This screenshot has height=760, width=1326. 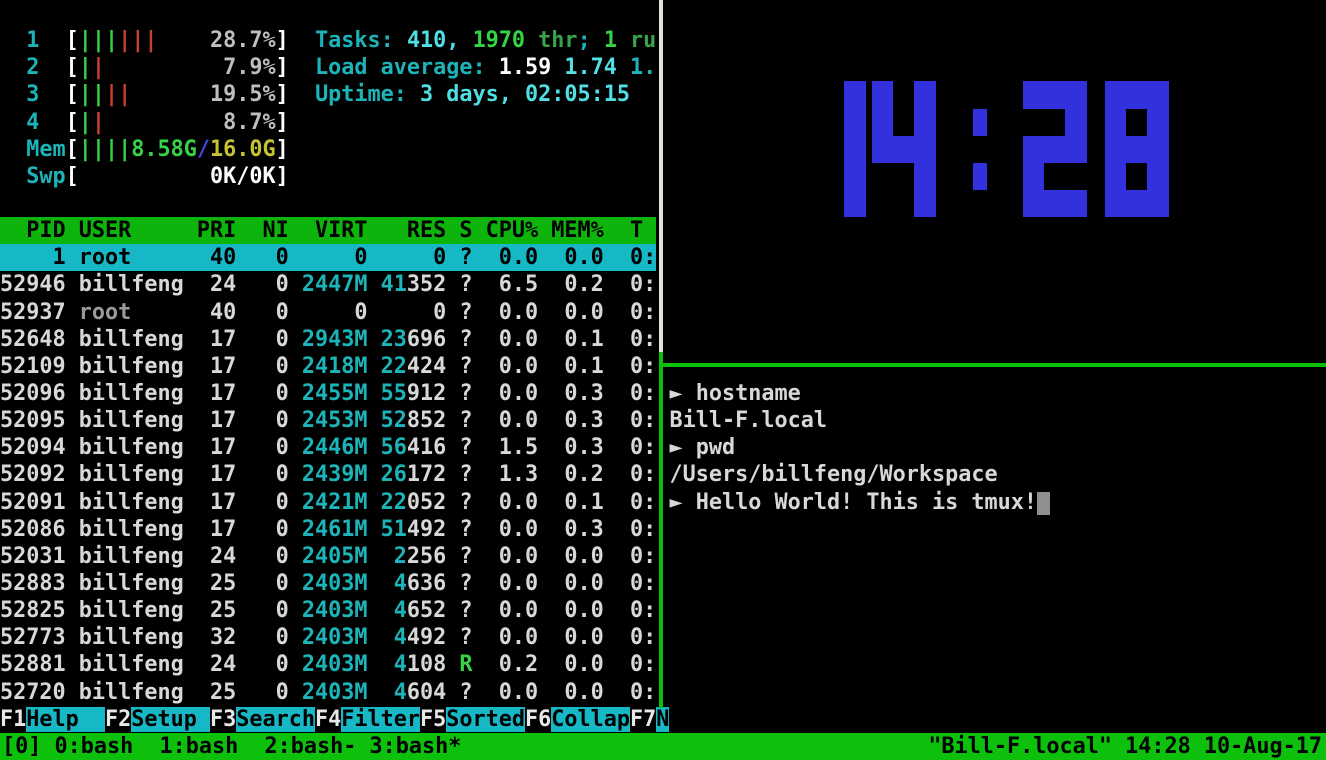 I want to click on fkey-F4-label: Filter, so click(x=380, y=719).